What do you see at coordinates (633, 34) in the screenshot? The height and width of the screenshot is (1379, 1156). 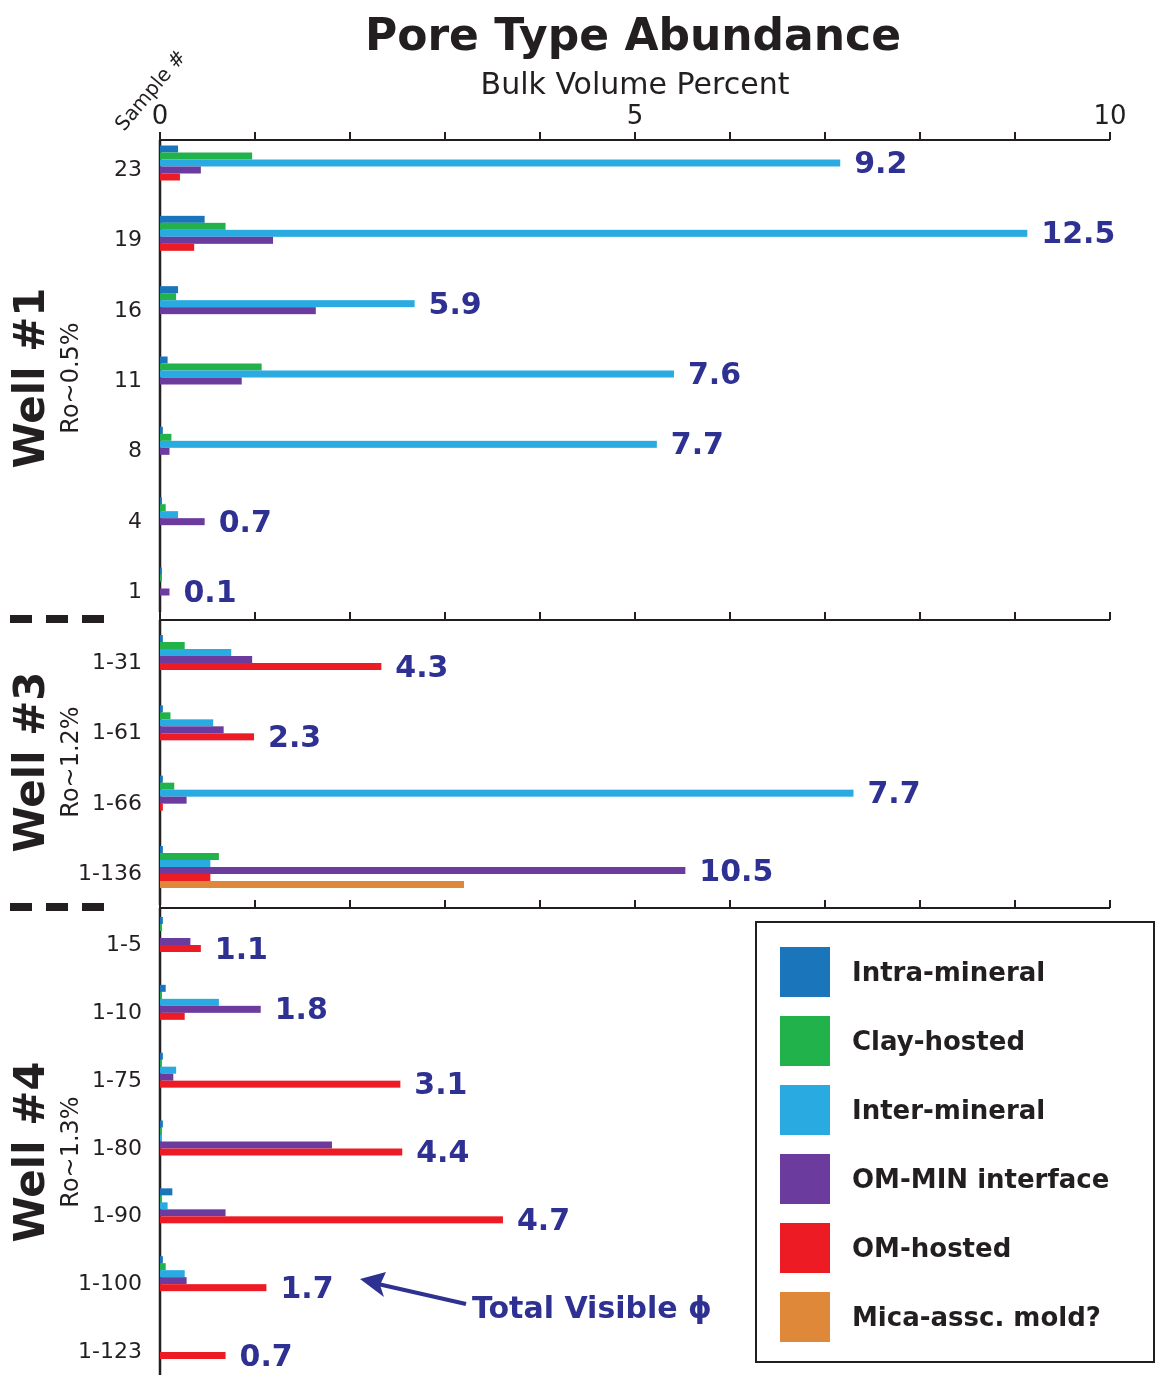 I see `chart-title: Pore Type Abundance` at bounding box center [633, 34].